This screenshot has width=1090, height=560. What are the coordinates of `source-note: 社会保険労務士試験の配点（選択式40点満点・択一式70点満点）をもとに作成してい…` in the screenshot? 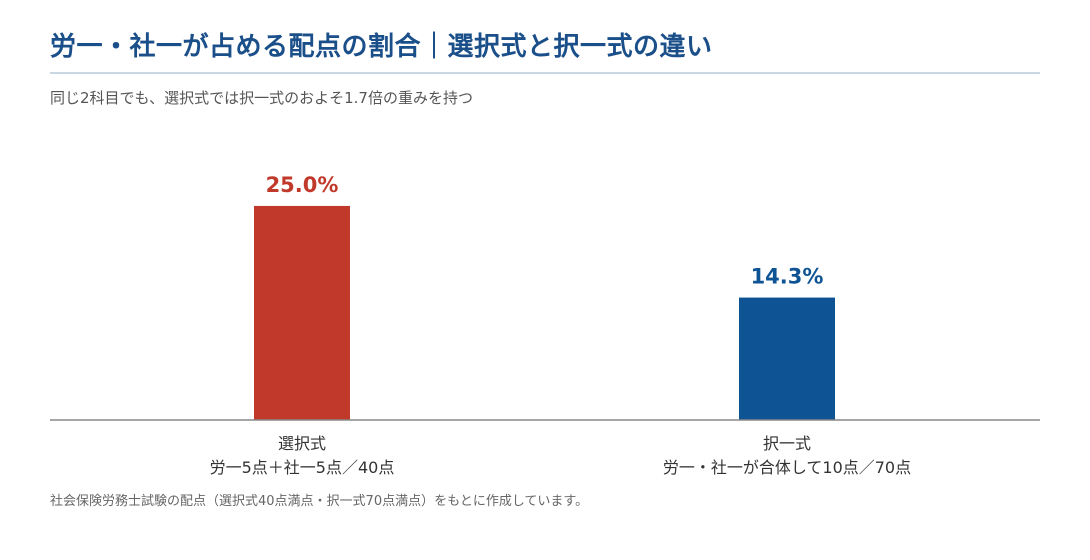 It's located at (319, 501).